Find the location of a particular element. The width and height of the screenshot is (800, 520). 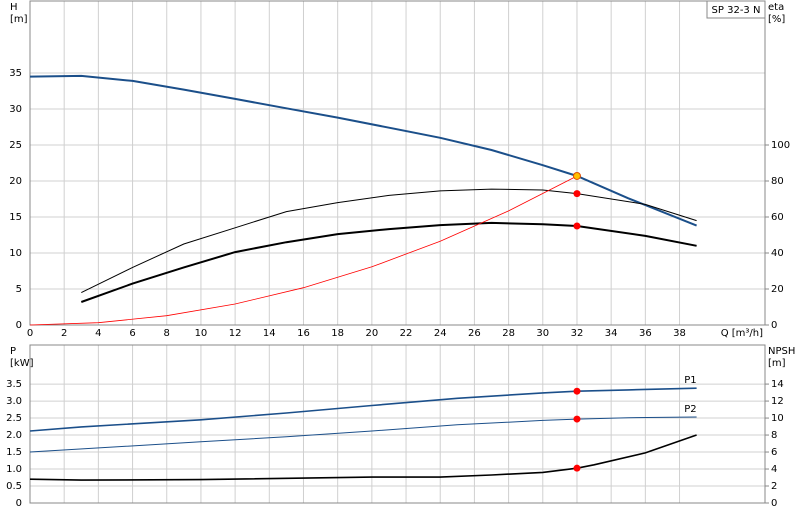

y-tick-label: 30 is located at coordinates (15, 109).